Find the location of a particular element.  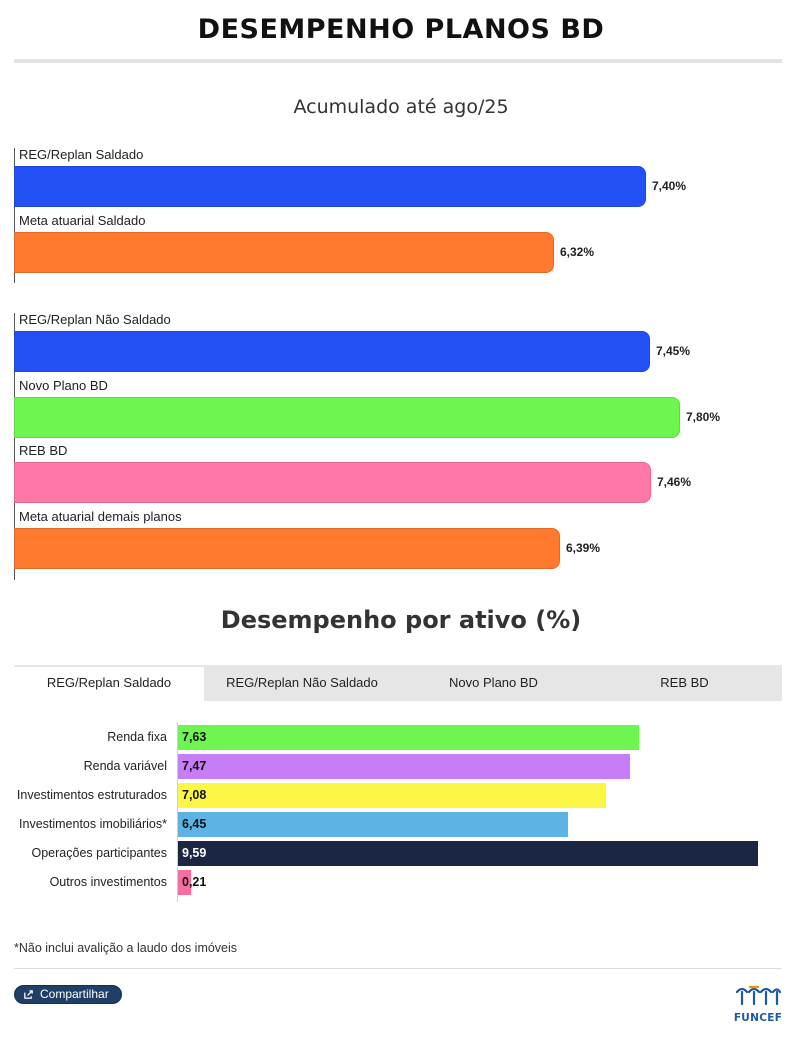

accumulated-bar-reb-bd is located at coordinates (332, 483).